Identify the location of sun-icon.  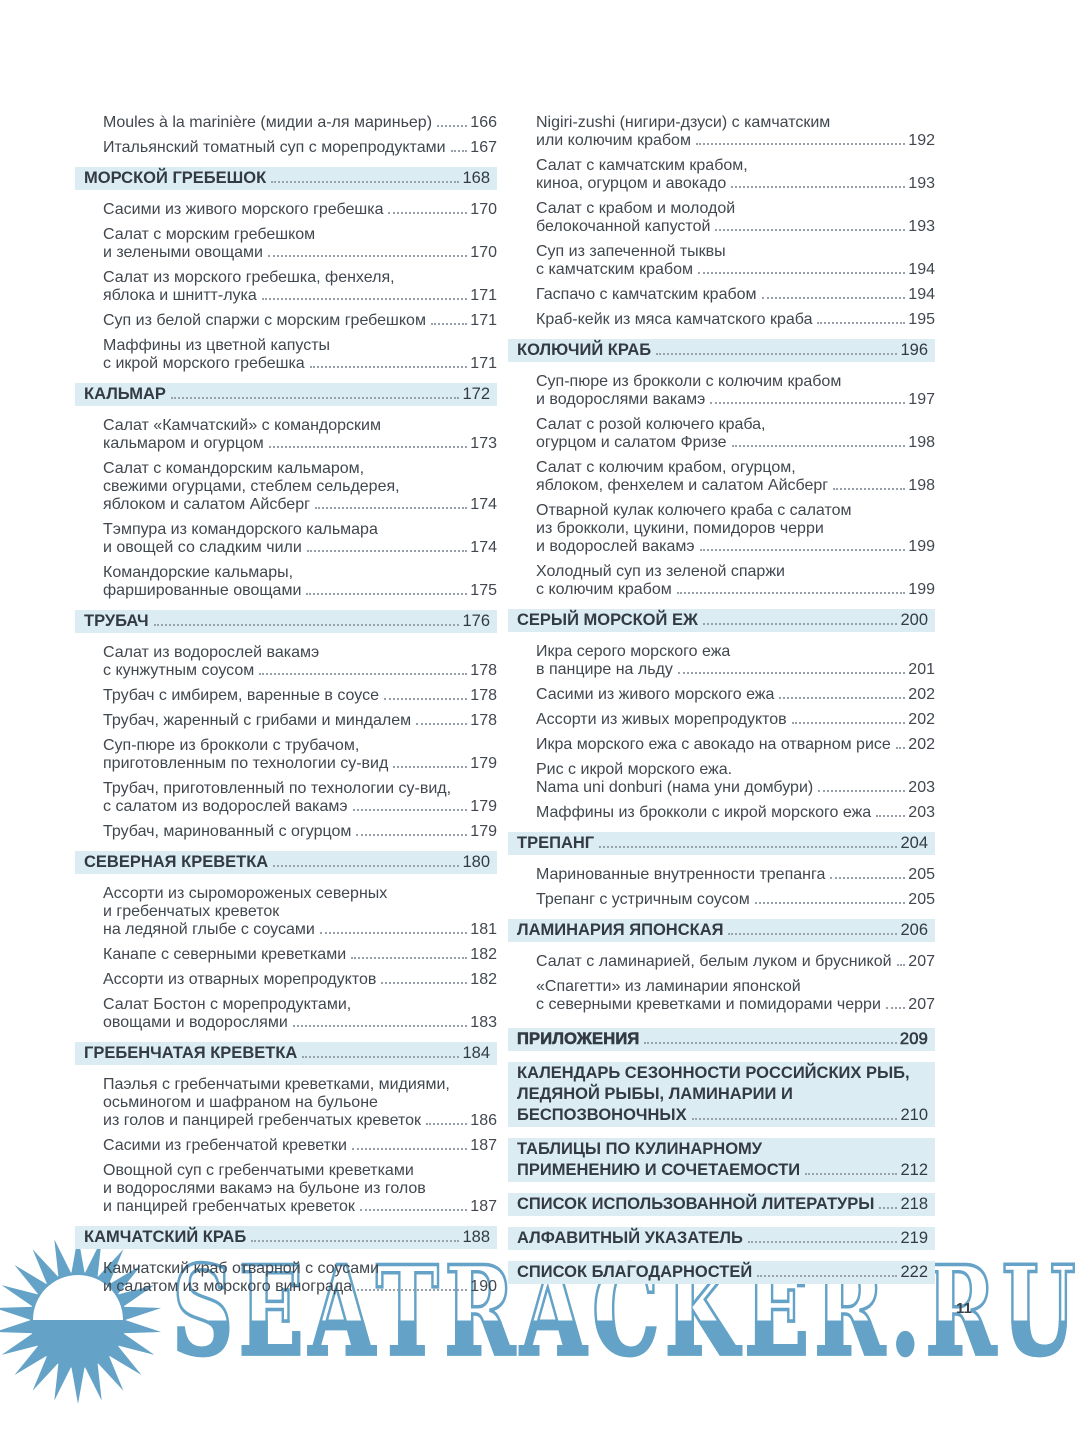
(81, 1320).